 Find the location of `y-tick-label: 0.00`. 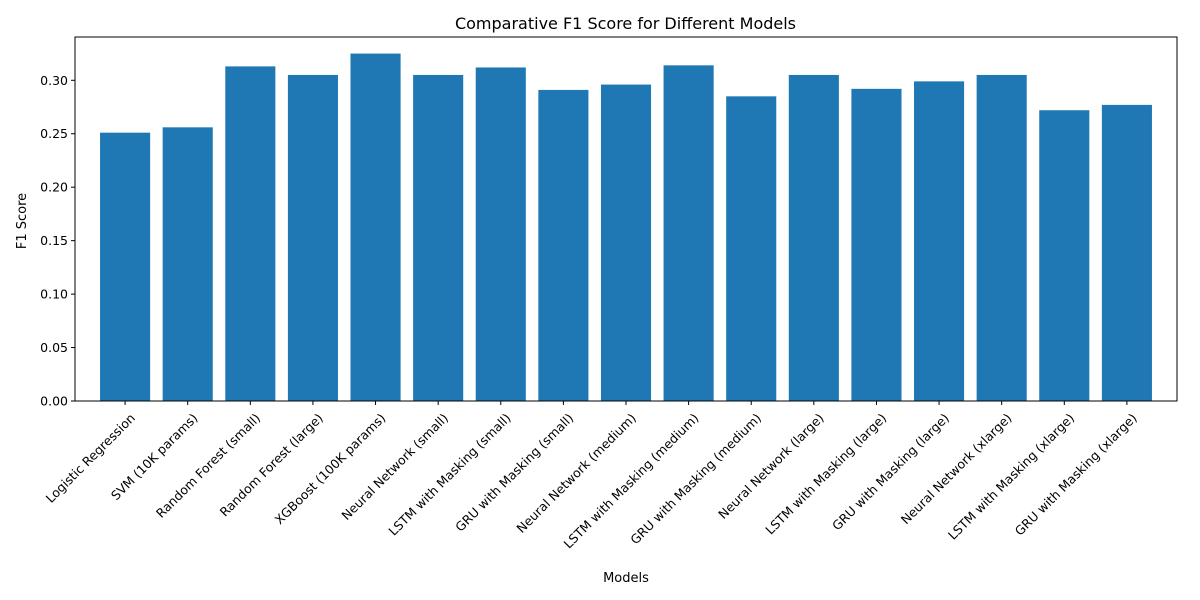

y-tick-label: 0.00 is located at coordinates (54, 401).